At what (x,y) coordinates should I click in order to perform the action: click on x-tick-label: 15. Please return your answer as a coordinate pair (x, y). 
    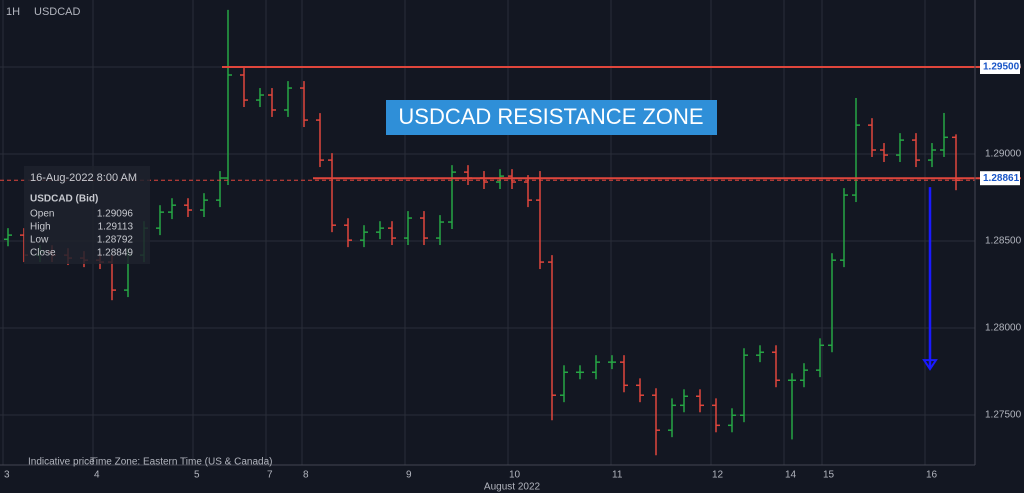
    Looking at the image, I should click on (829, 475).